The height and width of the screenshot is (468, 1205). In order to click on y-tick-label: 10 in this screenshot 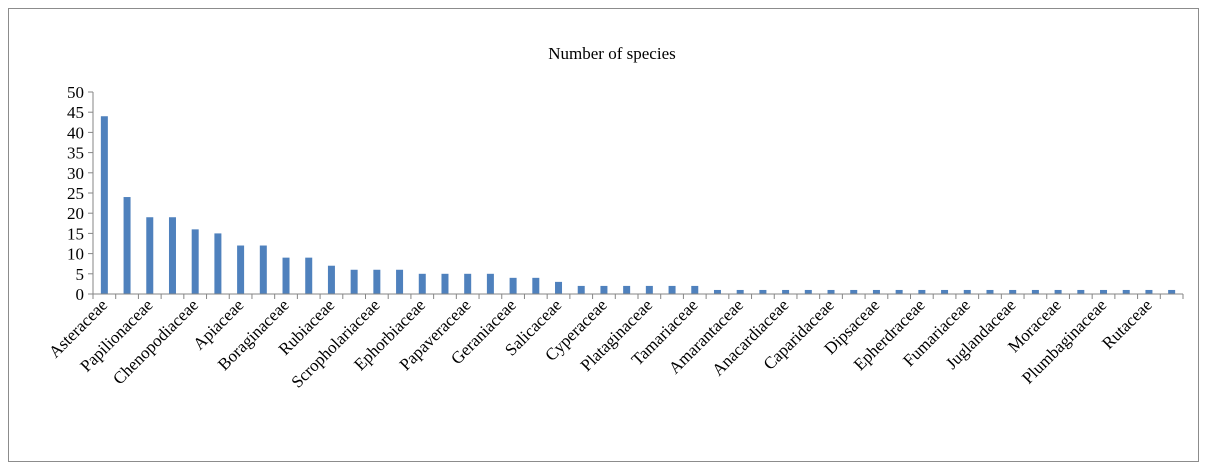, I will do `click(75, 254)`.